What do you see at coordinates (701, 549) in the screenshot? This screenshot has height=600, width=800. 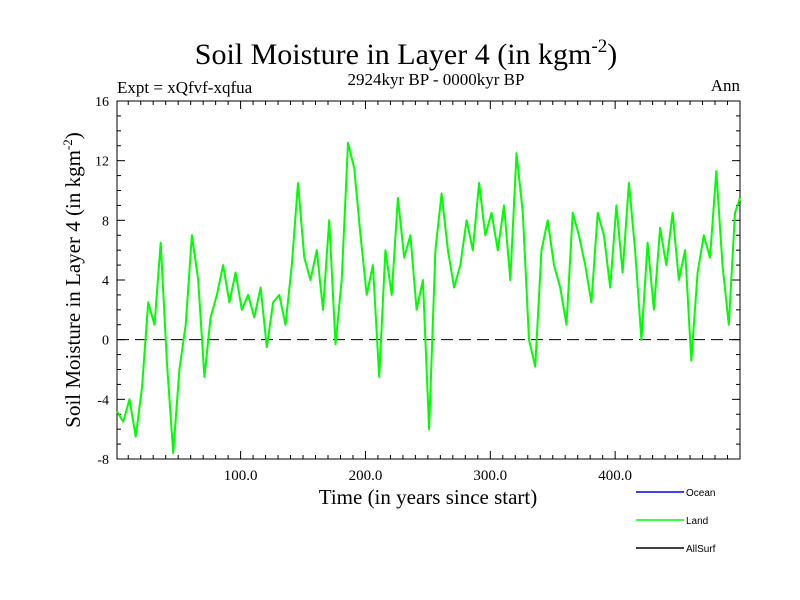 I see `legend-label-allsurf: AllSurf` at bounding box center [701, 549].